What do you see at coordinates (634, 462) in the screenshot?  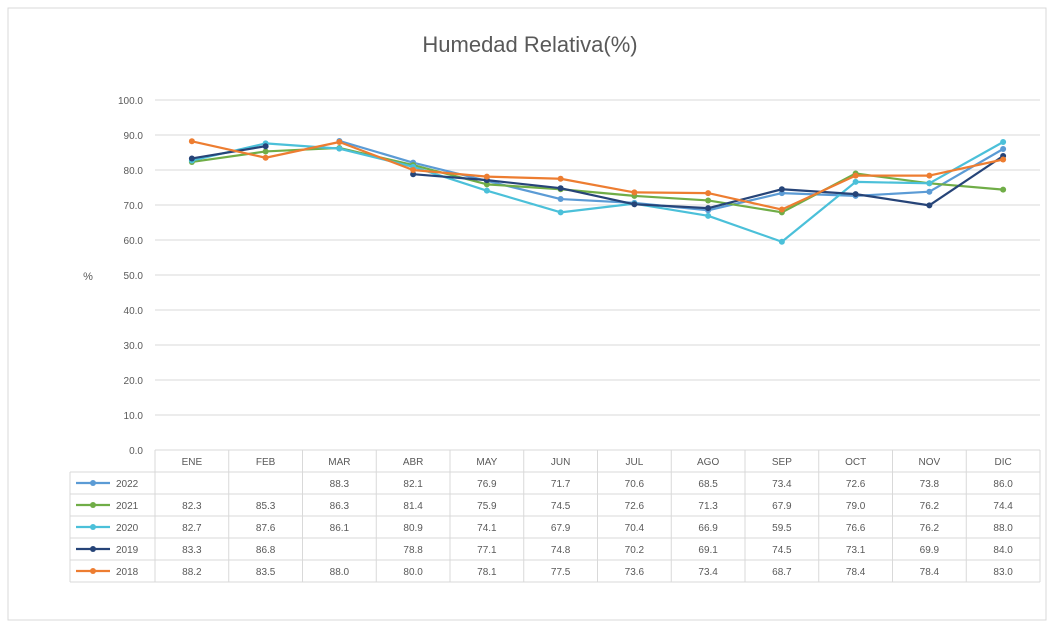 I see `x-tick-label: JUL` at bounding box center [634, 462].